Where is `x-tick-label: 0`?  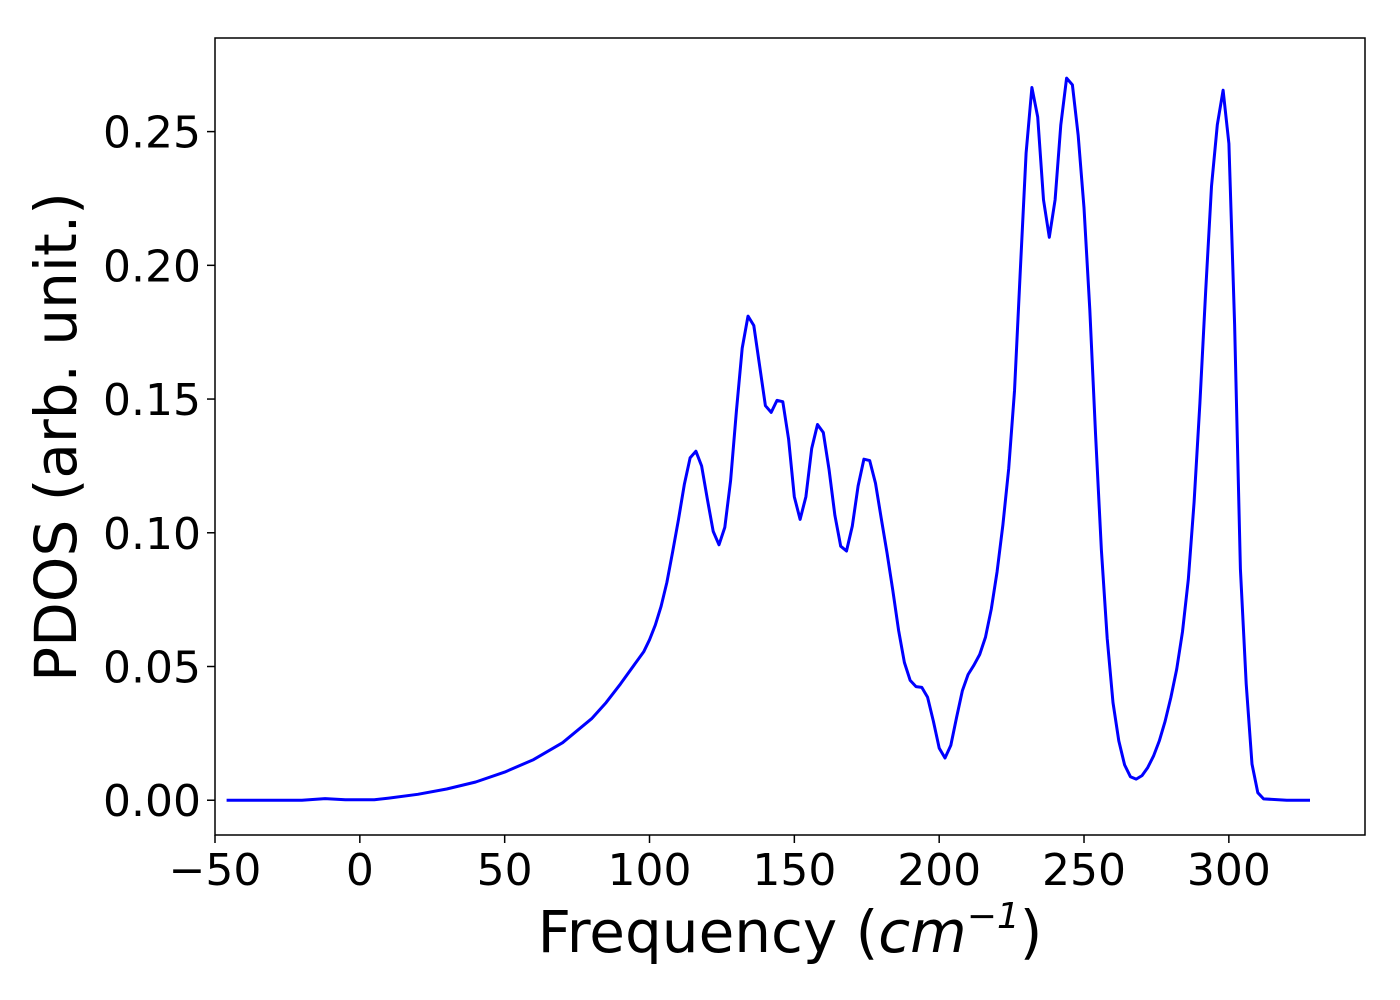 x-tick-label: 0 is located at coordinates (360, 870).